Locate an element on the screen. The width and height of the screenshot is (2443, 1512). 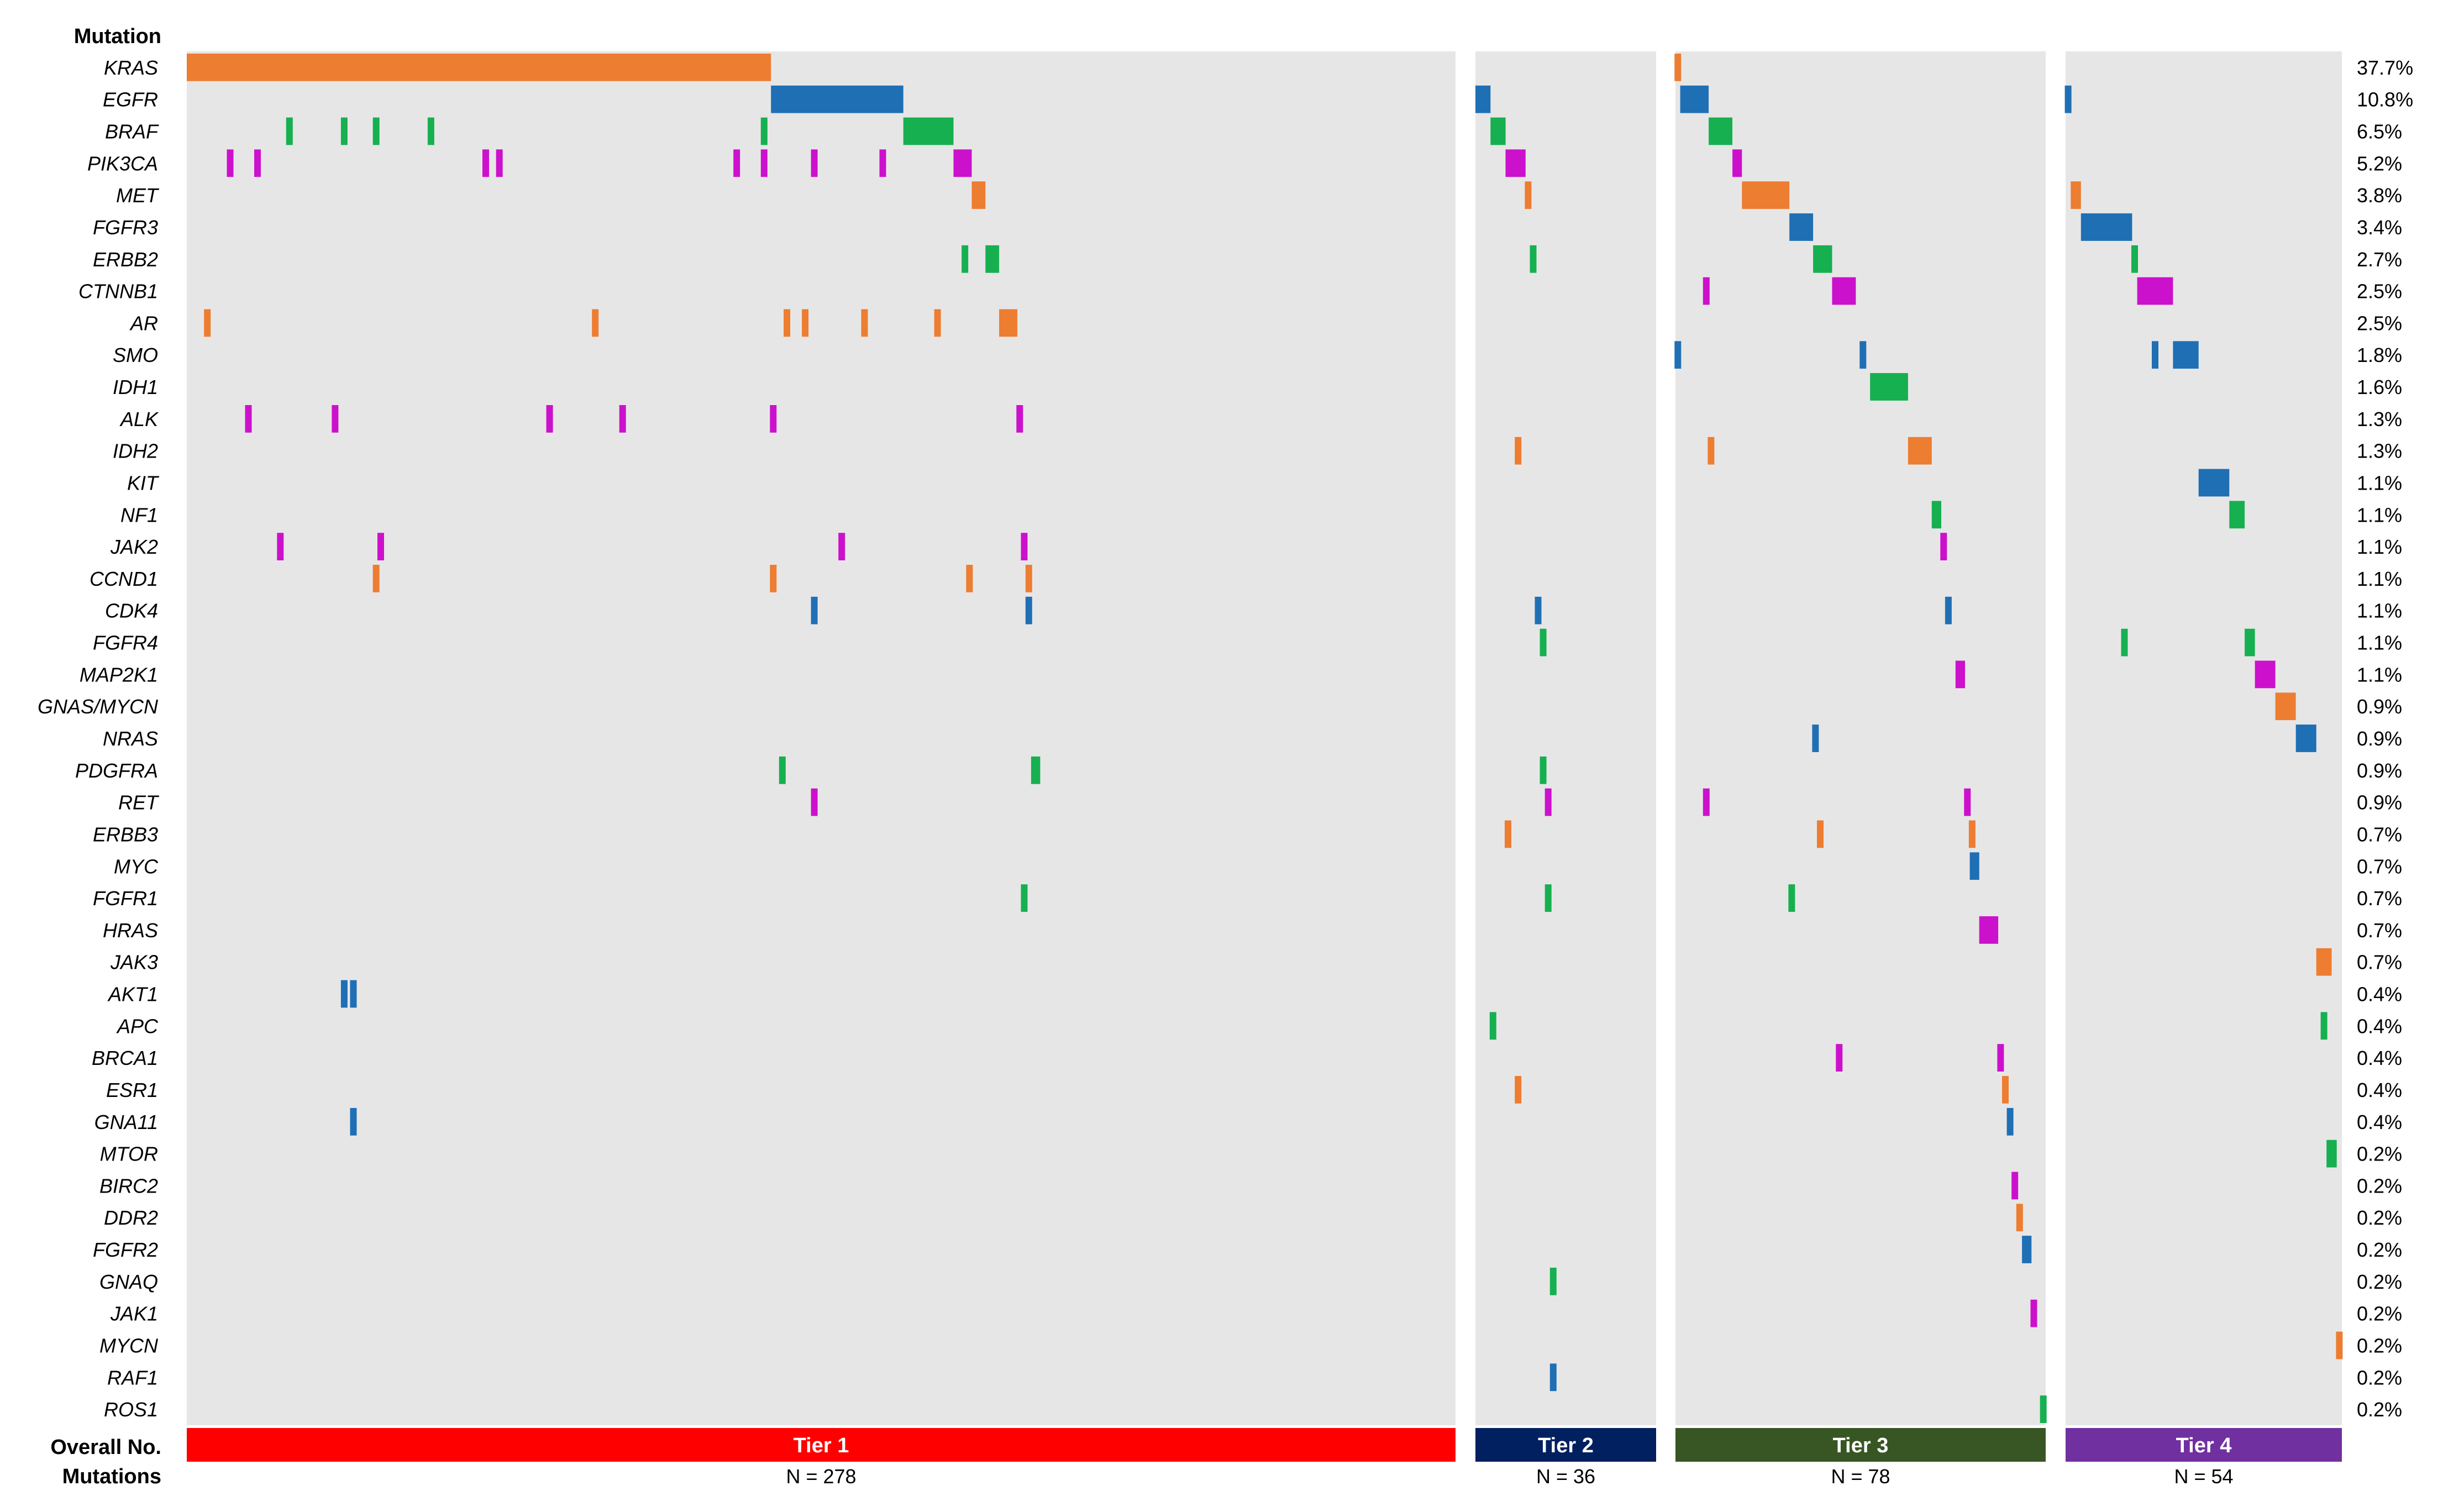
gene-label-kit: KIT is located at coordinates (143, 484).